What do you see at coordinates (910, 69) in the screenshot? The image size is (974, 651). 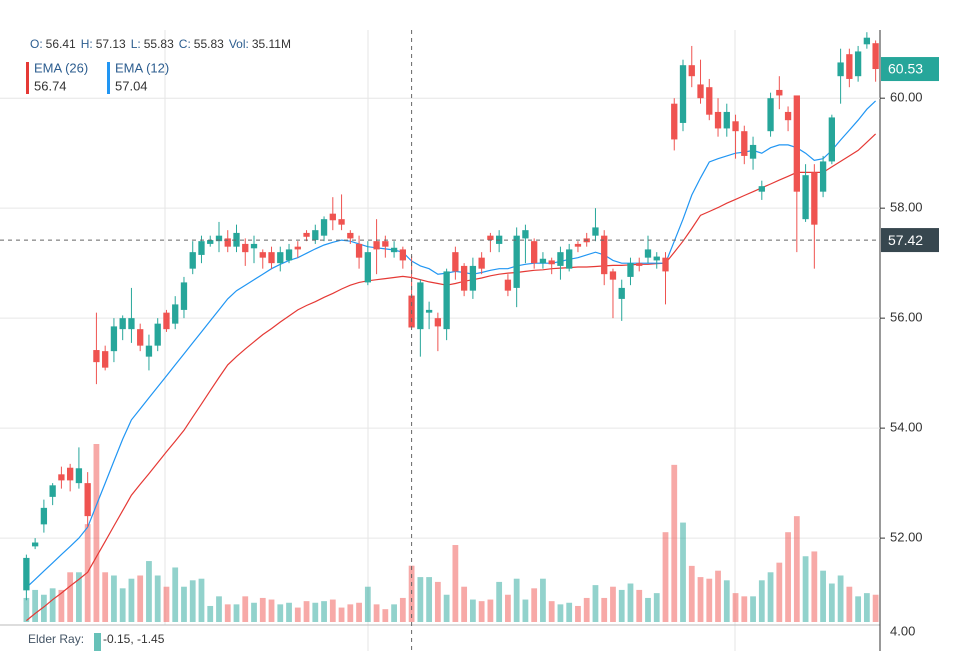 I see `last-price-bg` at bounding box center [910, 69].